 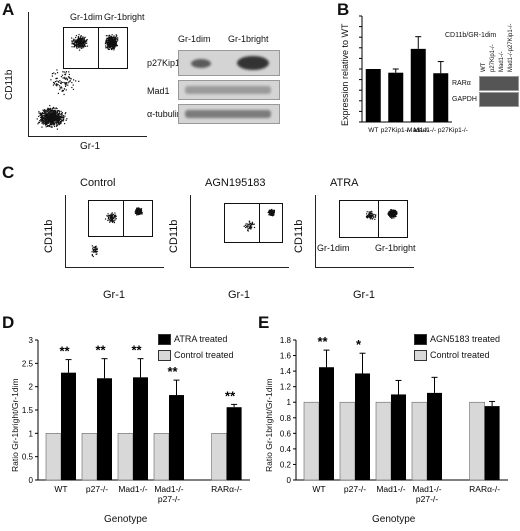 What do you see at coordinates (394, 519) in the screenshot?
I see `xlabel-e: Genotype` at bounding box center [394, 519].